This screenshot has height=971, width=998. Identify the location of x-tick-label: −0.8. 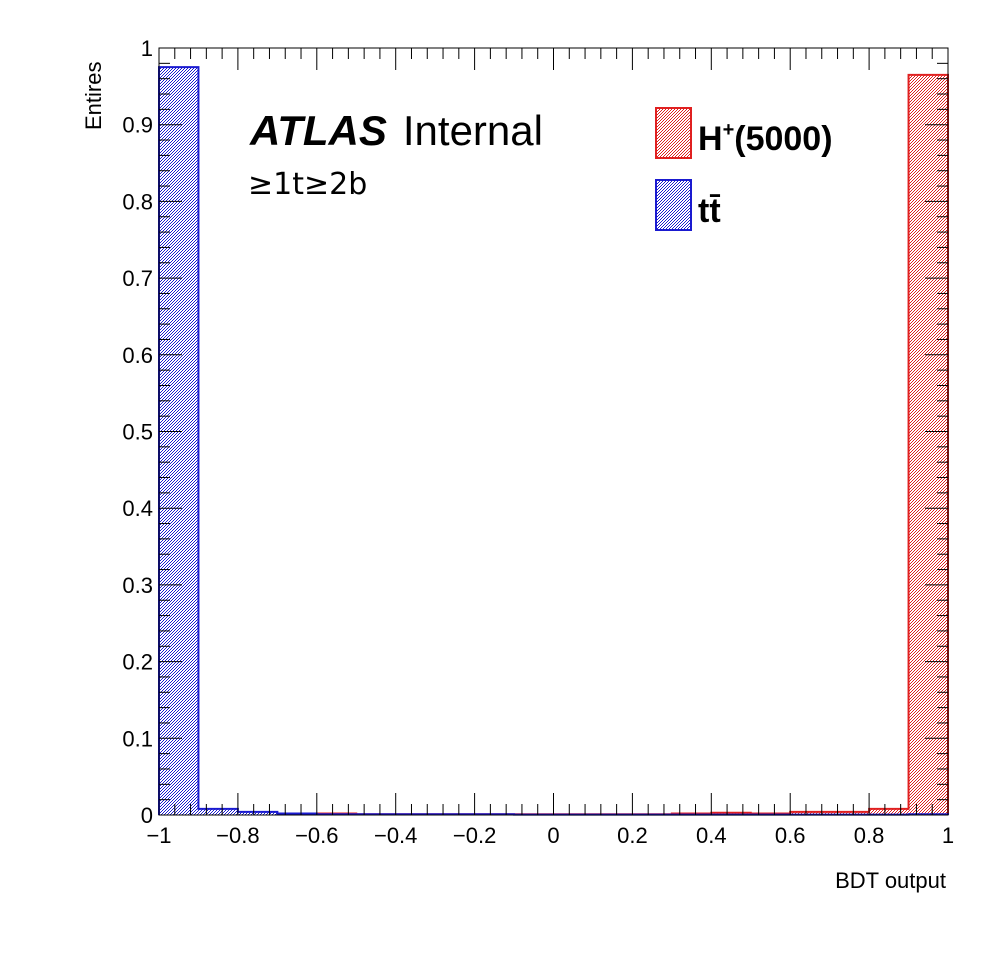
(237, 835).